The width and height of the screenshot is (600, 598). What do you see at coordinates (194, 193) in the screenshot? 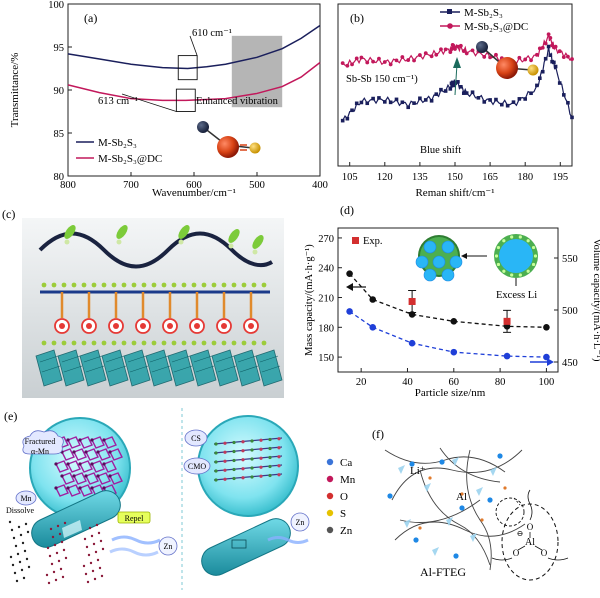
I see `panel-a-xlabel: Wavenumber/cm⁻¹` at bounding box center [194, 193].